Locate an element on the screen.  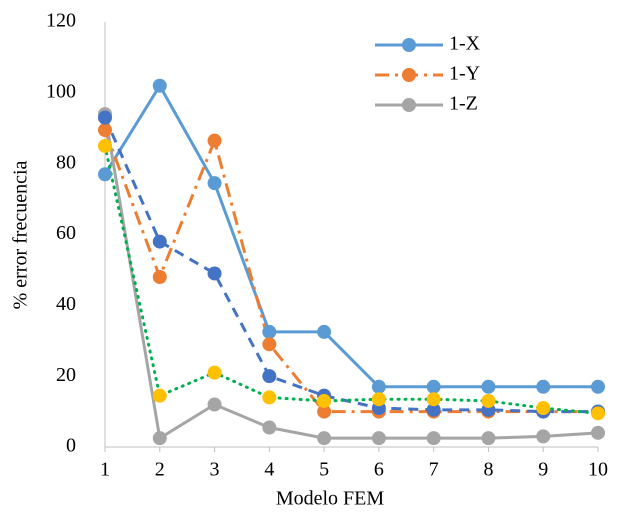
legend-label: 1-X is located at coordinates (465, 44).